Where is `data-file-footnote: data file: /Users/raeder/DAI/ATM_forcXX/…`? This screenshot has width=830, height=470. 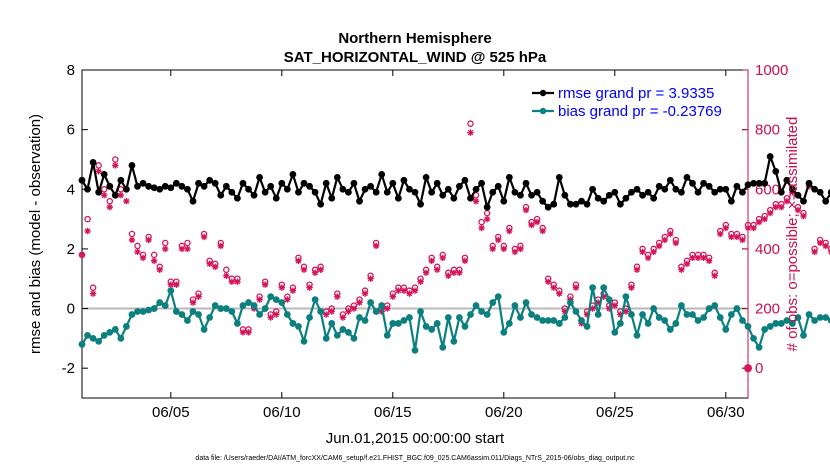
data-file-footnote: data file: /Users/raeder/DAI/ATM_forcXX/… is located at coordinates (415, 458).